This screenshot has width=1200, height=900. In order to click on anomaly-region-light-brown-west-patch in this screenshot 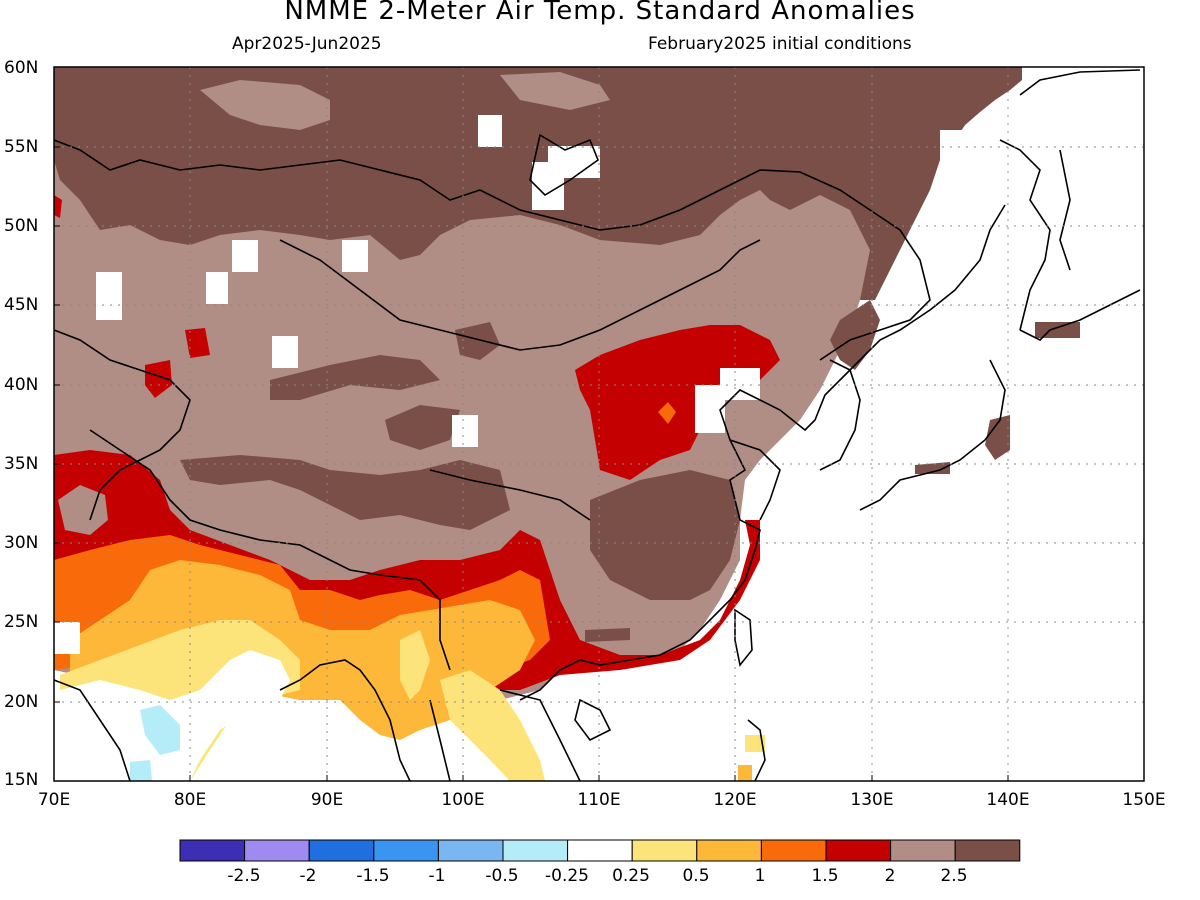, I will do `click(83, 510)`.